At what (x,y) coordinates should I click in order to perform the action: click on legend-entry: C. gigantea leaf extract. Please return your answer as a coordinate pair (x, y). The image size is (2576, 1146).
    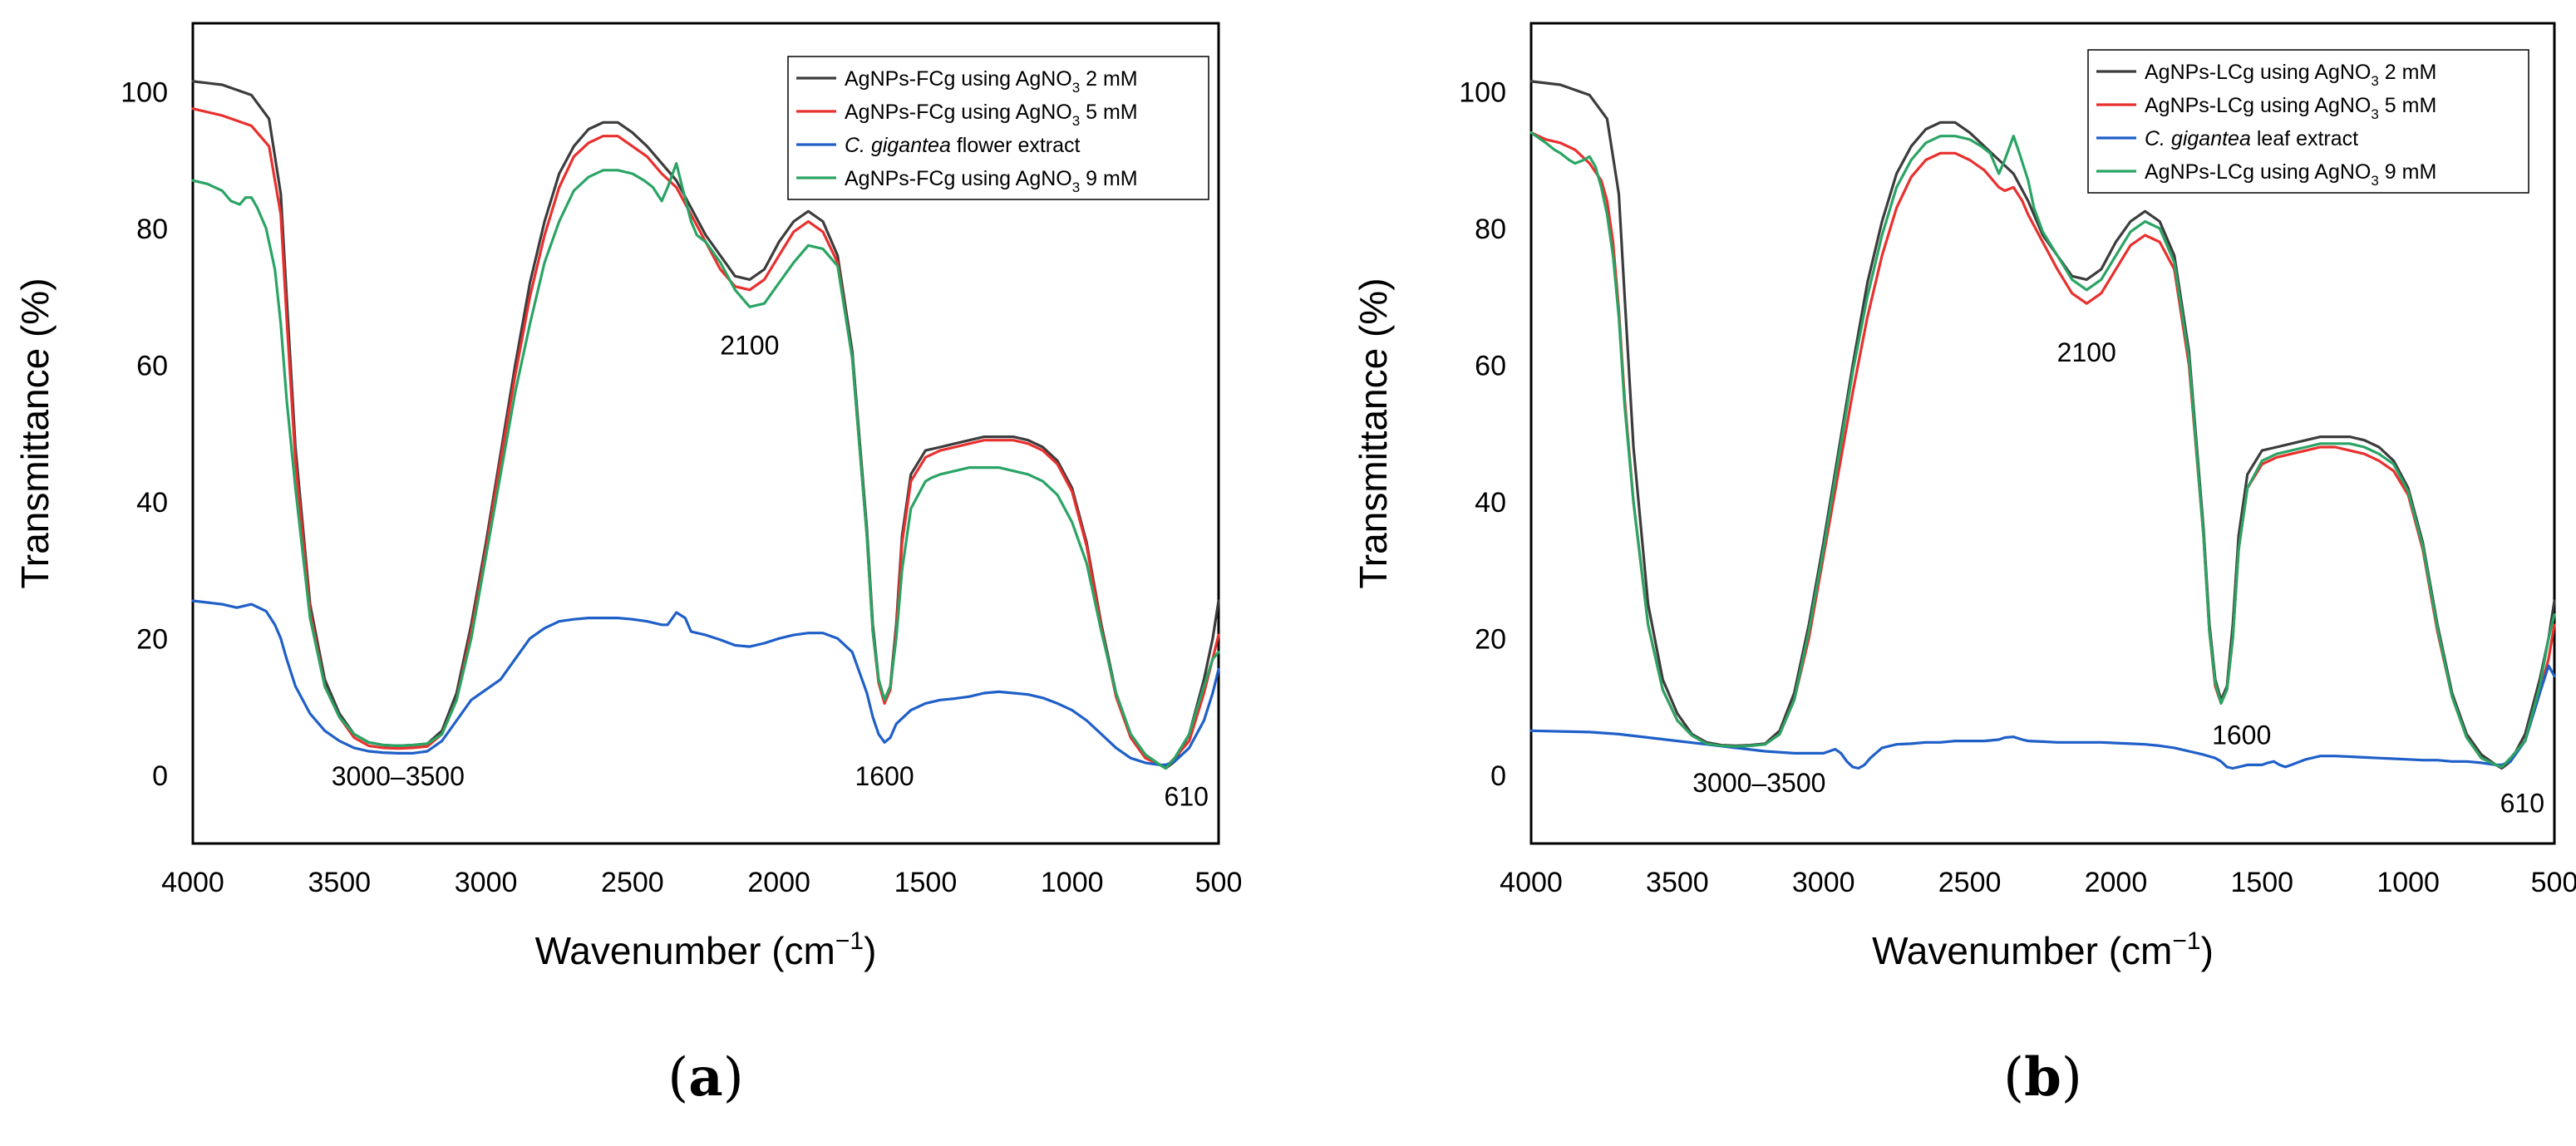
    Looking at the image, I should click on (2251, 138).